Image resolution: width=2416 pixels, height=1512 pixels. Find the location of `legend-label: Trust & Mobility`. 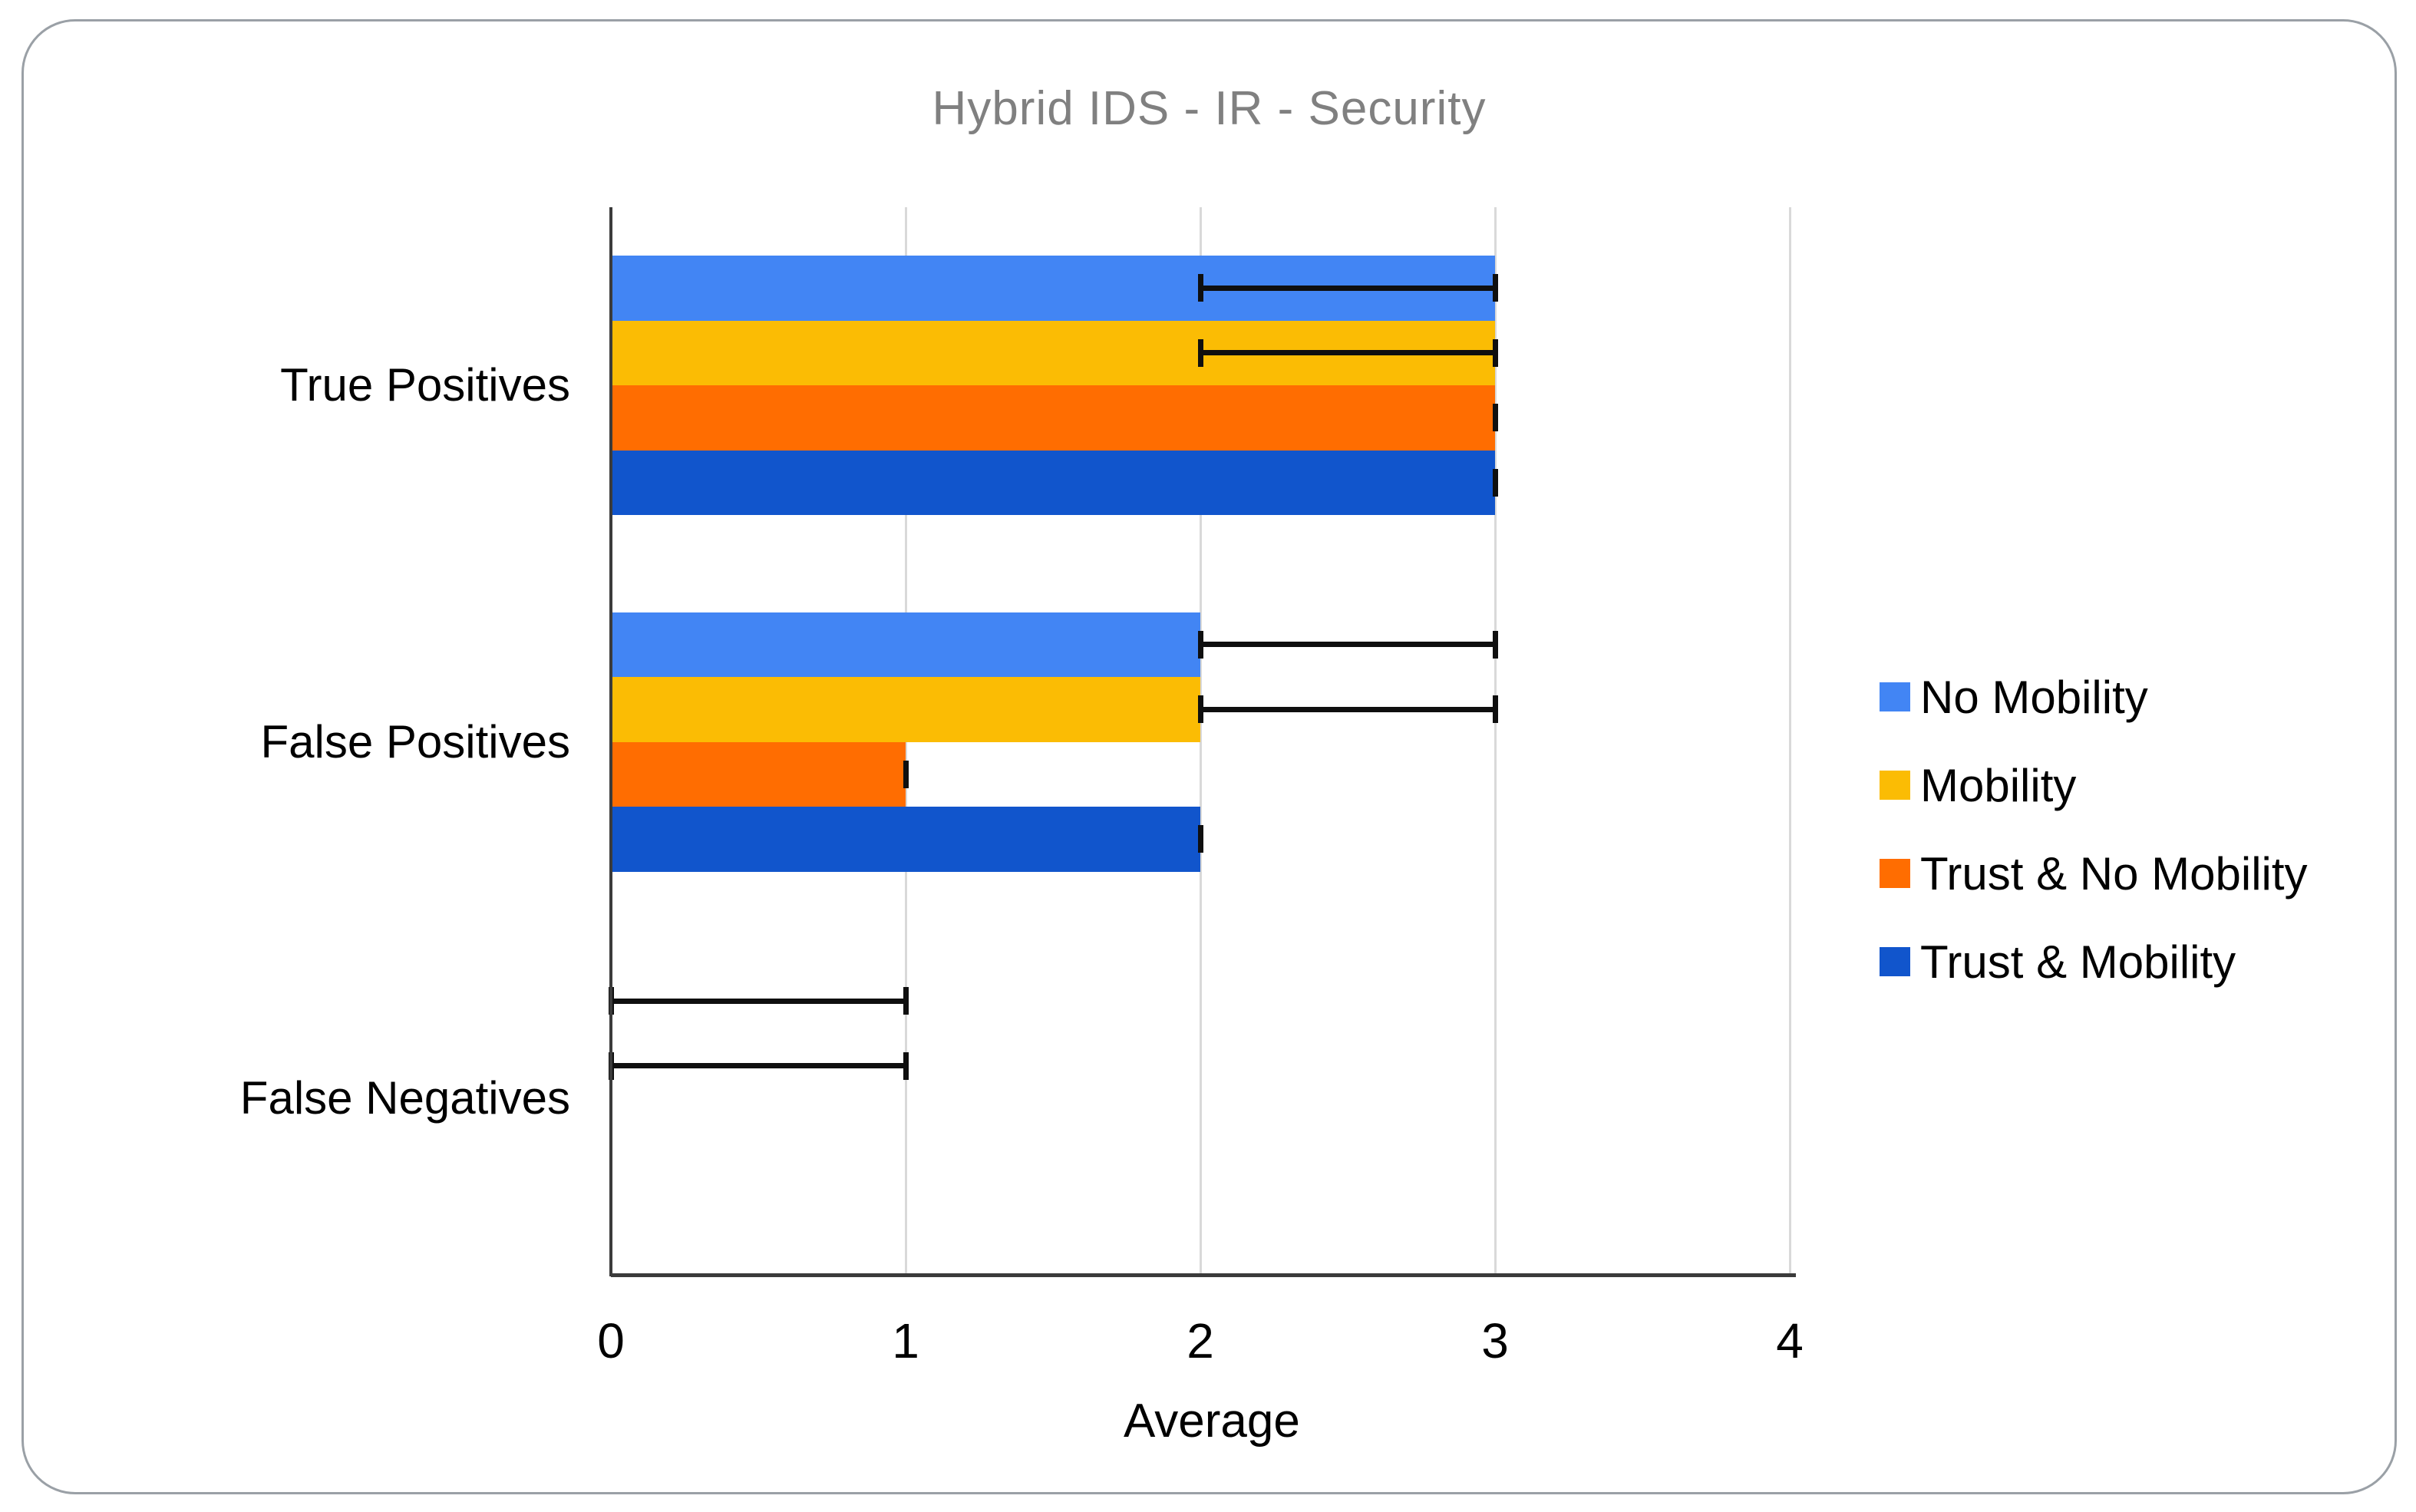

legend-label: Trust & Mobility is located at coordinates (2078, 962).